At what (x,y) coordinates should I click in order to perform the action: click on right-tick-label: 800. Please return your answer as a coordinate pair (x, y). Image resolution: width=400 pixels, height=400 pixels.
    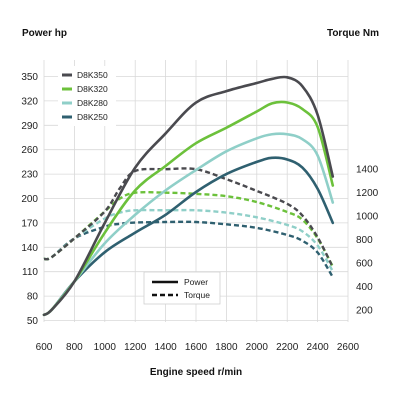
    Looking at the image, I should click on (364, 240).